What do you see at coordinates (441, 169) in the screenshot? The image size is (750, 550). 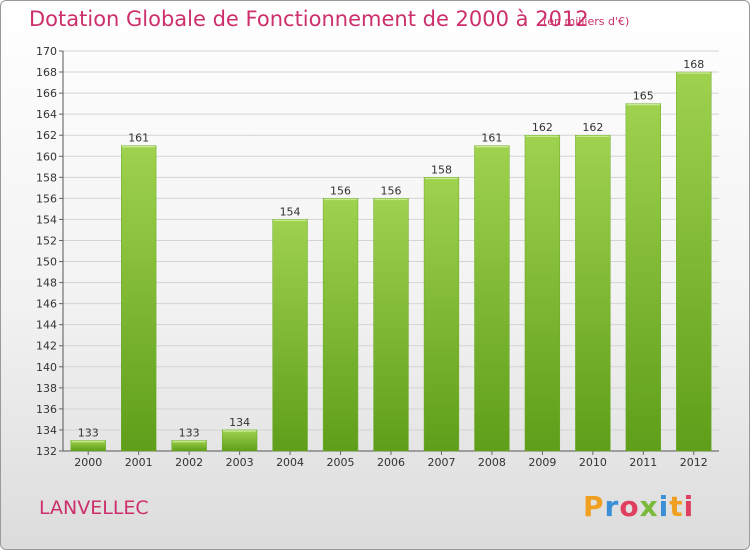 I see `value-label-2007: 158` at bounding box center [441, 169].